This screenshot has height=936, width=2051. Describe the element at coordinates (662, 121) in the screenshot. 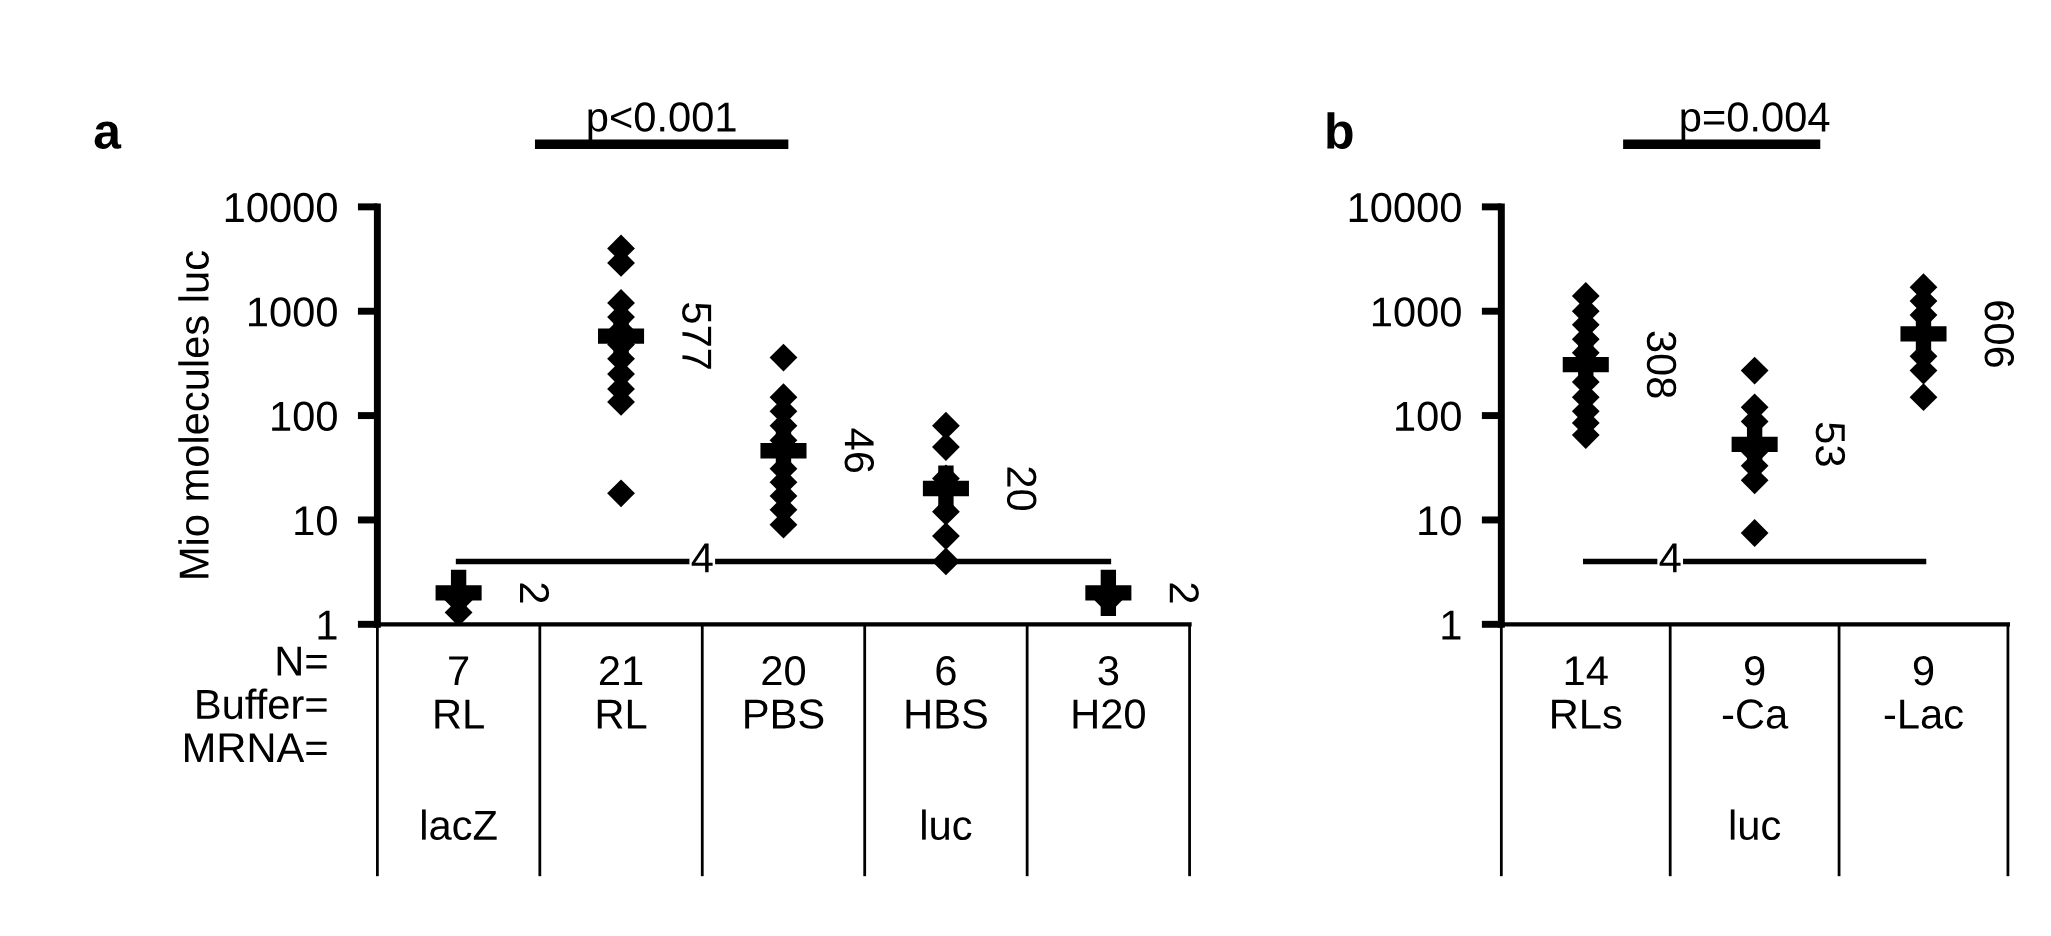

I see `text: p<0.001` at that location.